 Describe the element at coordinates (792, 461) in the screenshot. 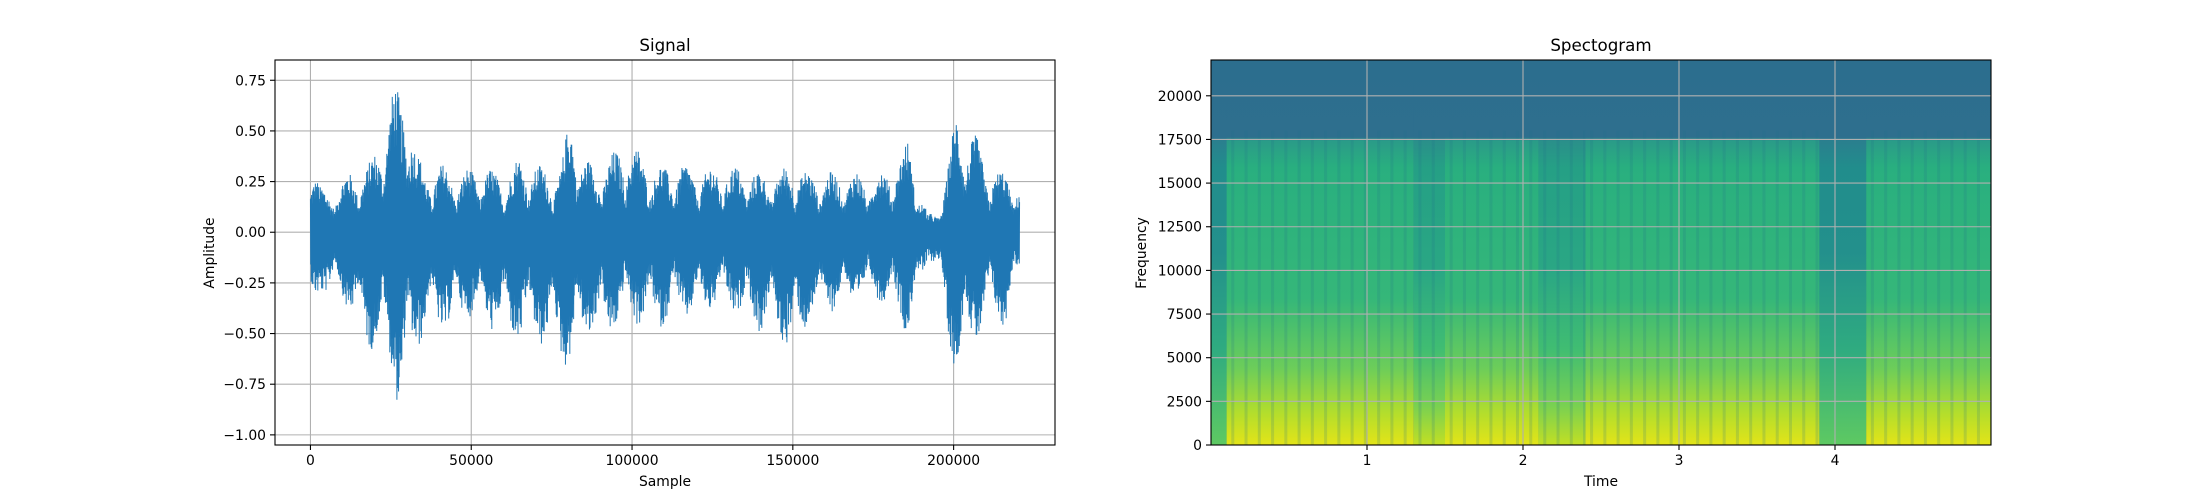

I see `signal-x-tick-label: 150000` at that location.